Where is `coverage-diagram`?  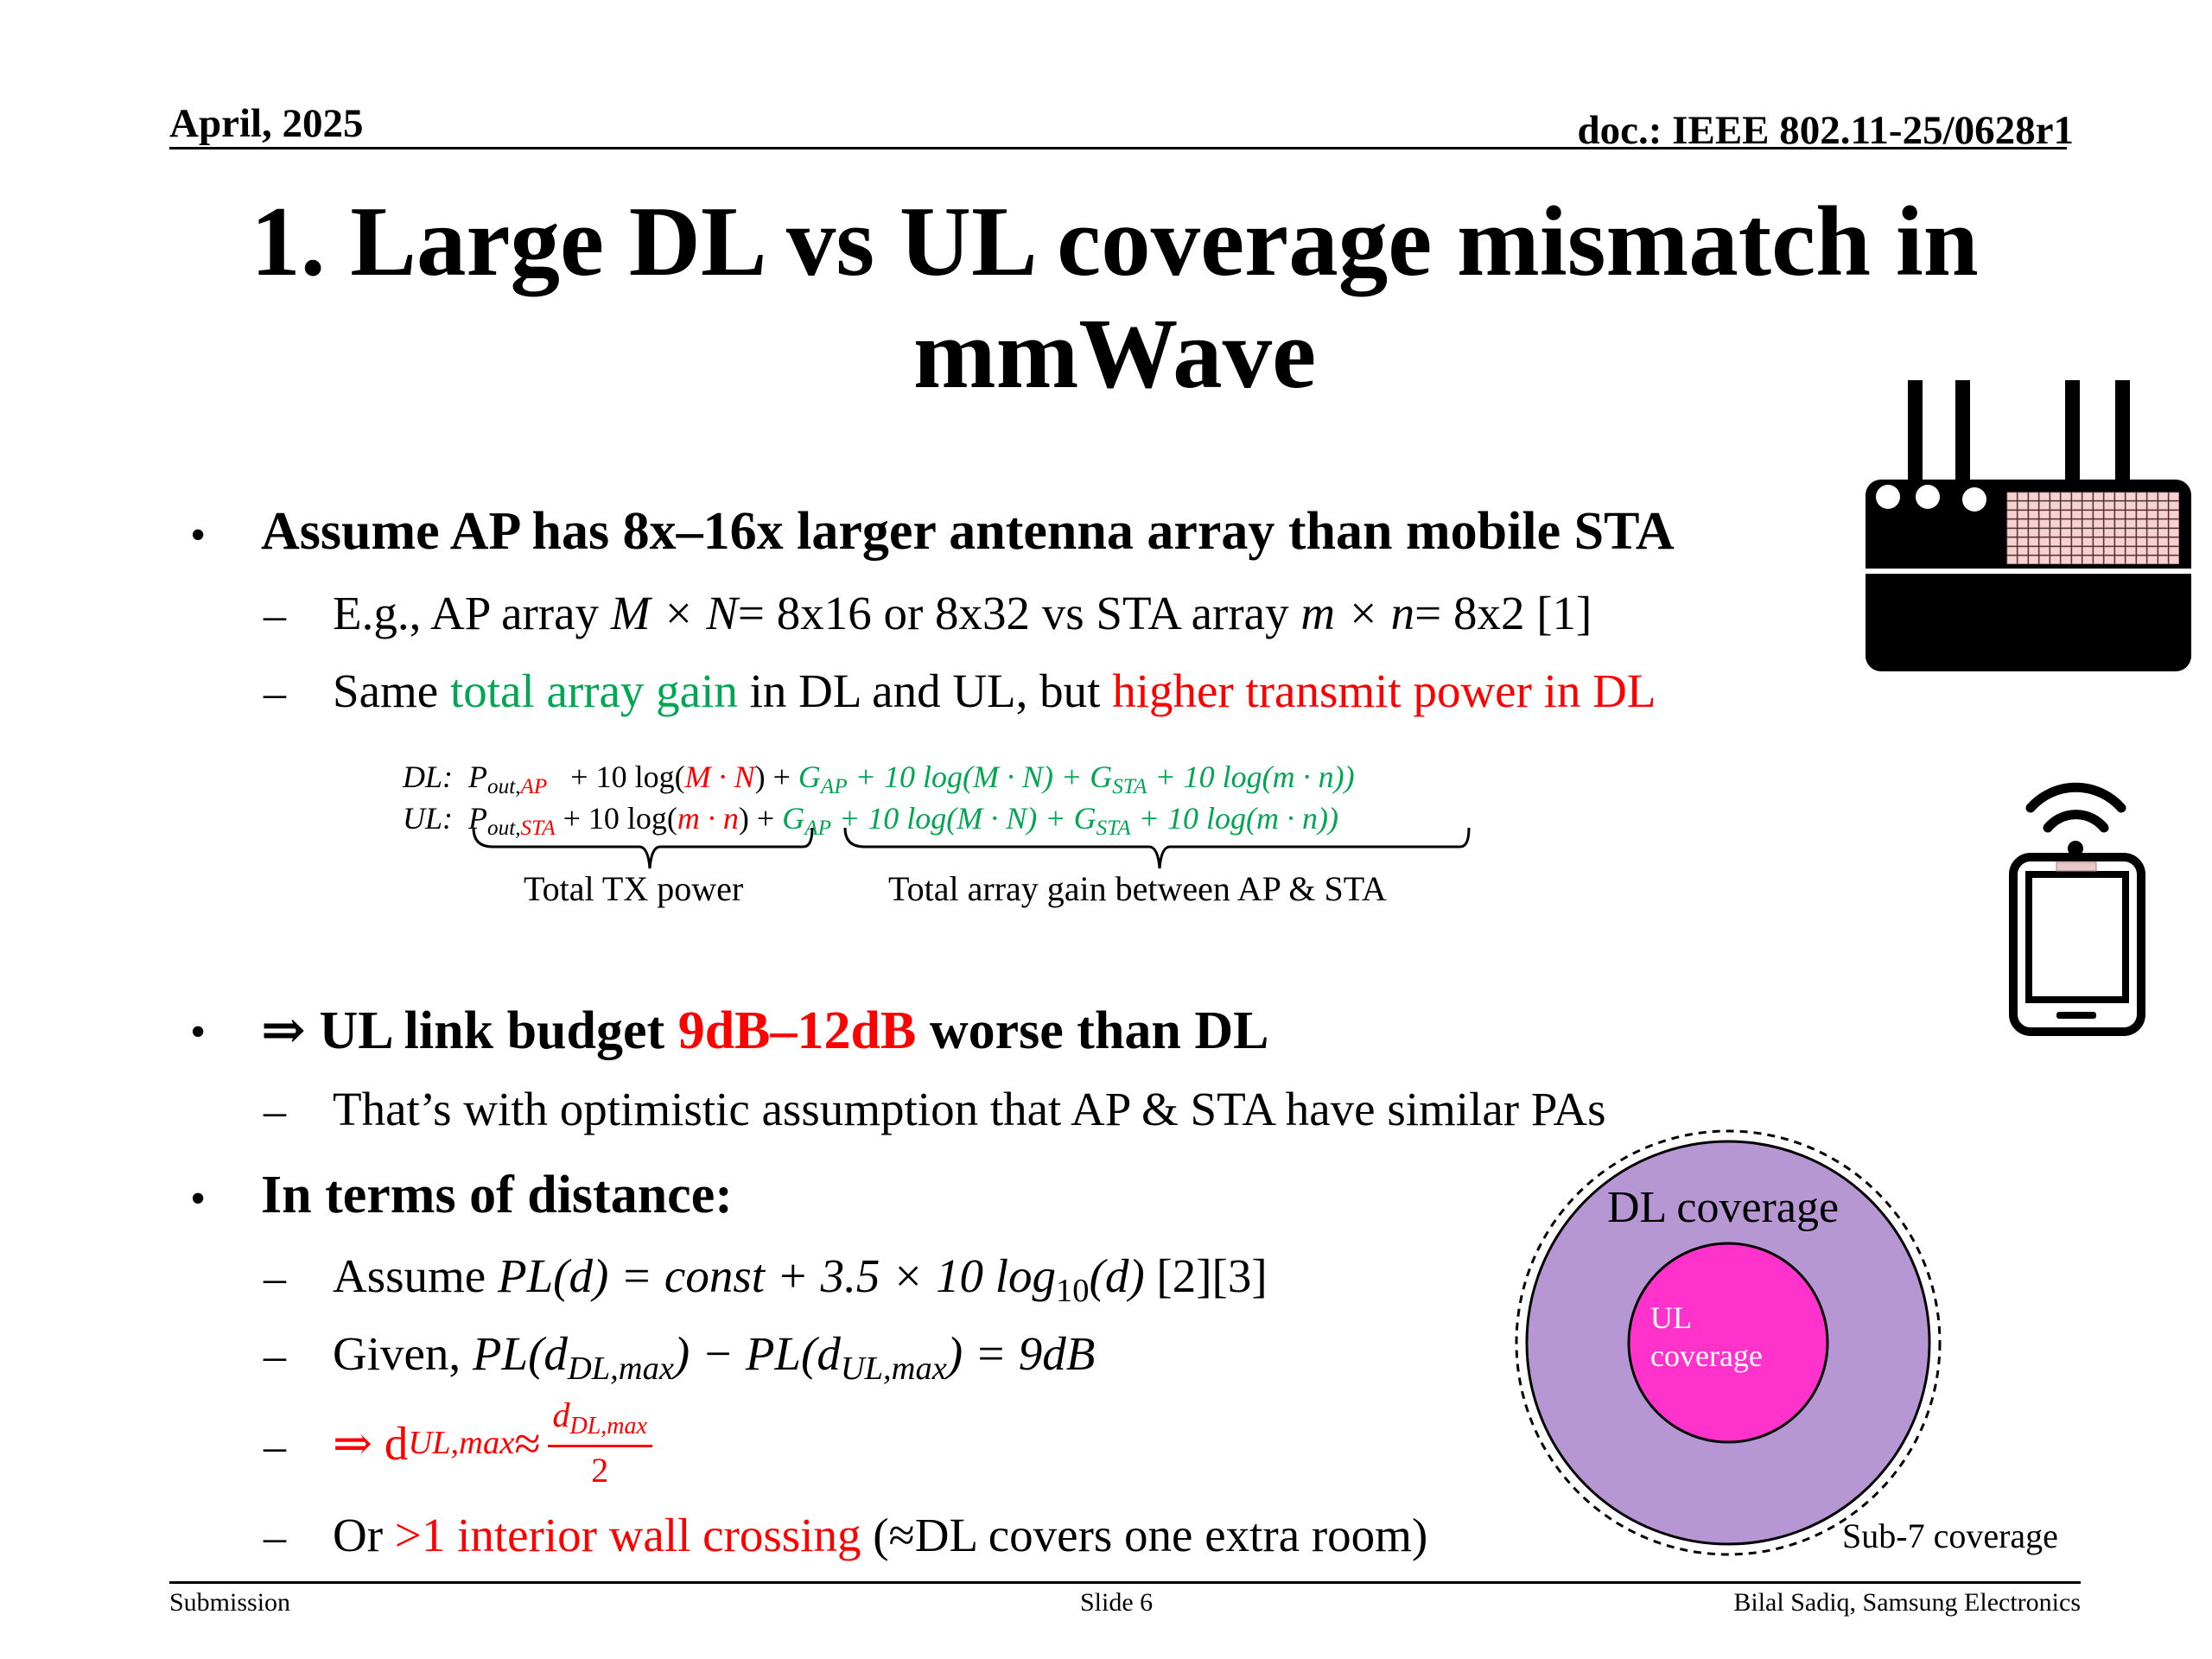
coverage-diagram is located at coordinates (1728, 1342).